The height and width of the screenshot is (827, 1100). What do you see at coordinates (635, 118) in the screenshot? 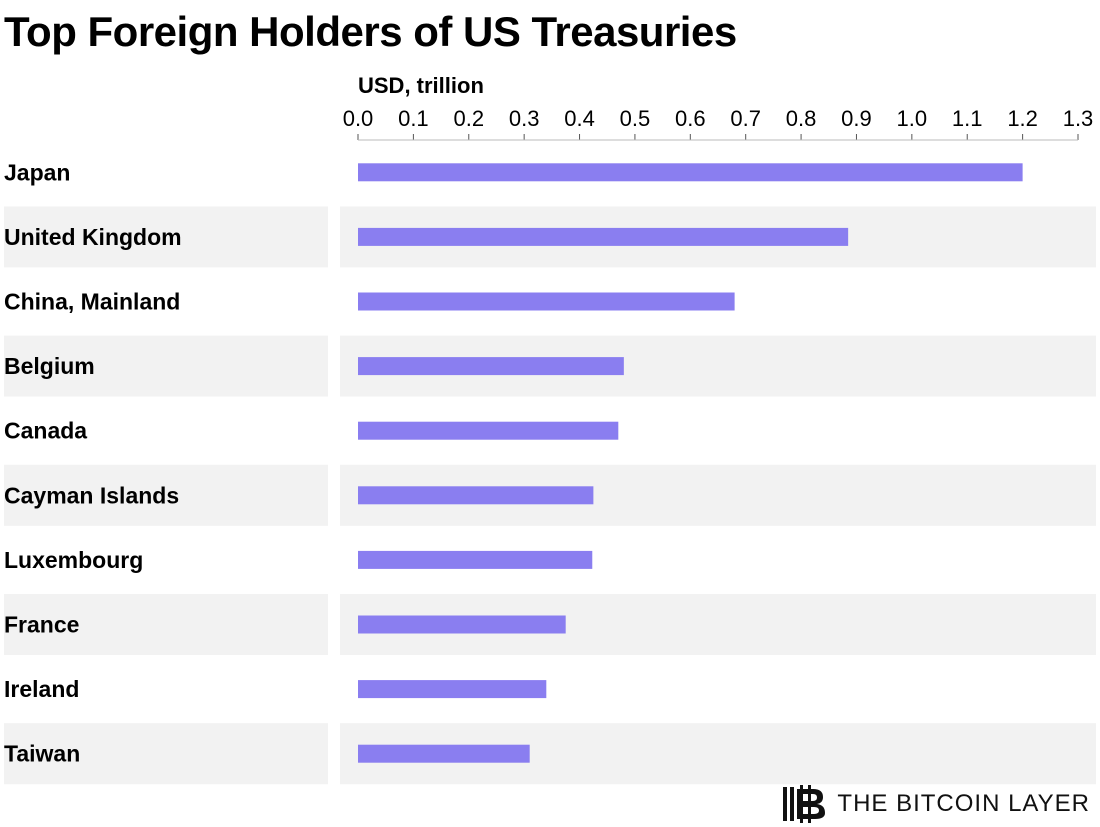
I see `x-tick-label: 0.5` at bounding box center [635, 118].